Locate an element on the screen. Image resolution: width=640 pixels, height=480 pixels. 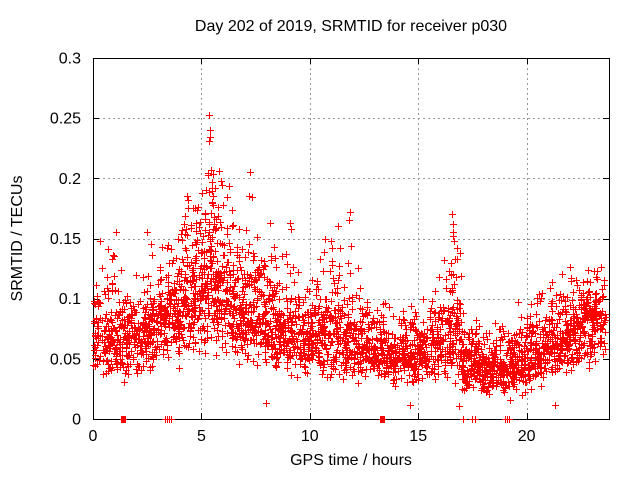
x-tick-label: 20 is located at coordinates (527, 436).